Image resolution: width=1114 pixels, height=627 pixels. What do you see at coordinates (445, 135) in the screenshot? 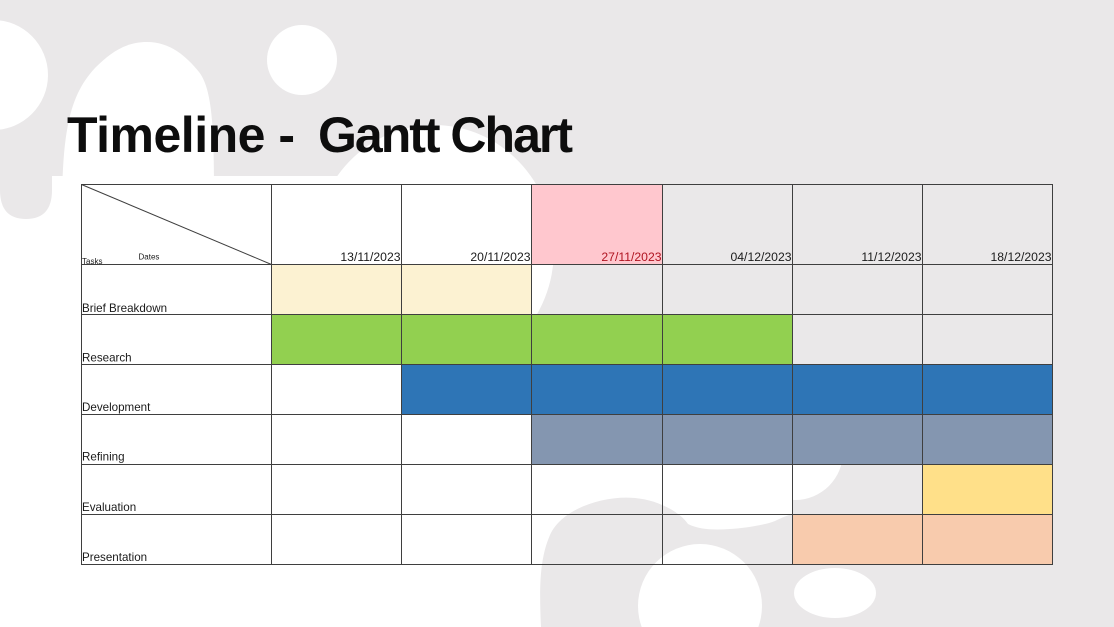
I see `svg-text: Gantt Chart` at bounding box center [445, 135].